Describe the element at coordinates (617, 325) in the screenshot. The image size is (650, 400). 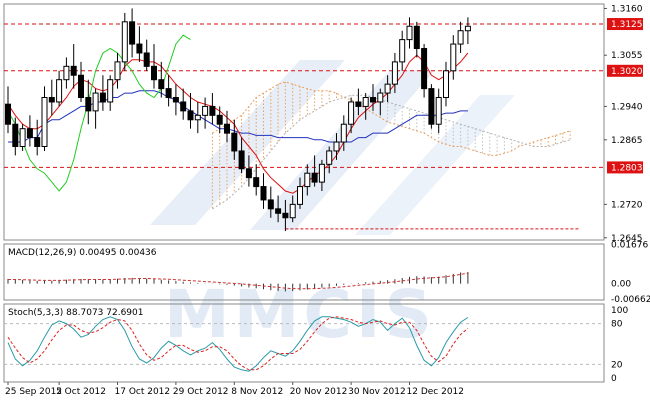
I see `stoch-tick-label: 80` at that location.